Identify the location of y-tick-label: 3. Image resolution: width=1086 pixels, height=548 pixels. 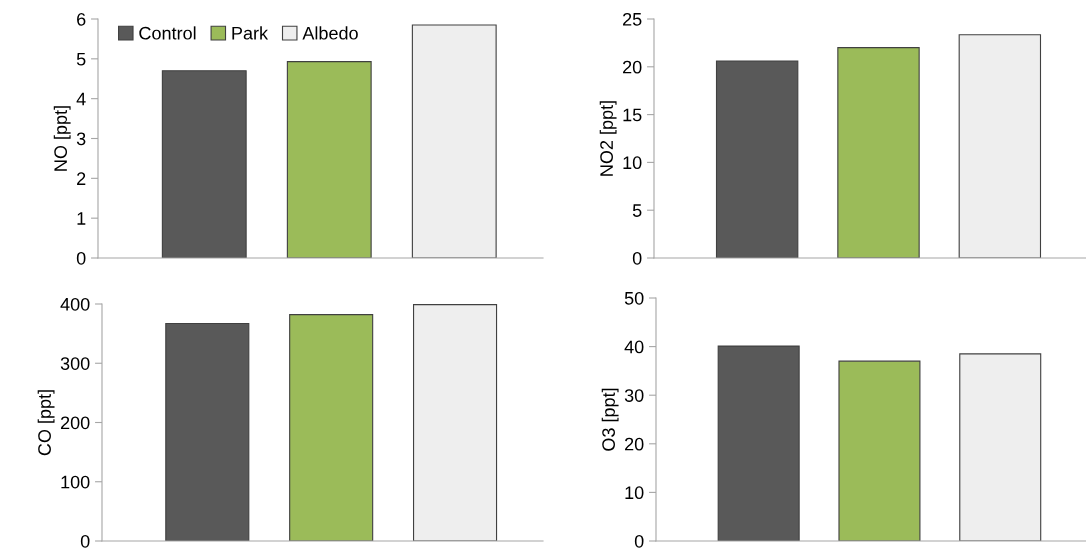
(81, 139).